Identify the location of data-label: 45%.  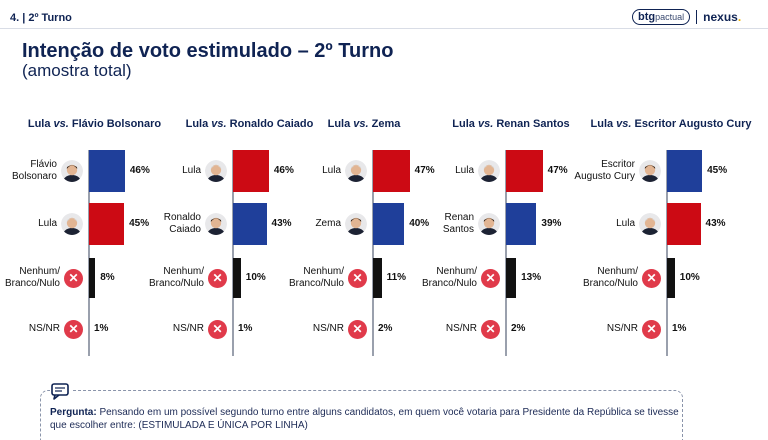
(139, 223).